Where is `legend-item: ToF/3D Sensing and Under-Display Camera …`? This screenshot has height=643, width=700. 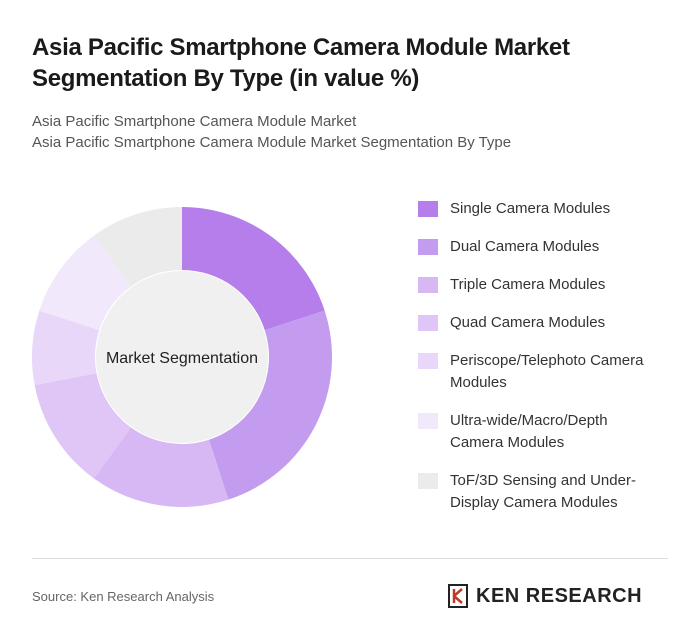
legend-item: ToF/3D Sensing and Under-Display Camera … is located at coordinates (548, 492).